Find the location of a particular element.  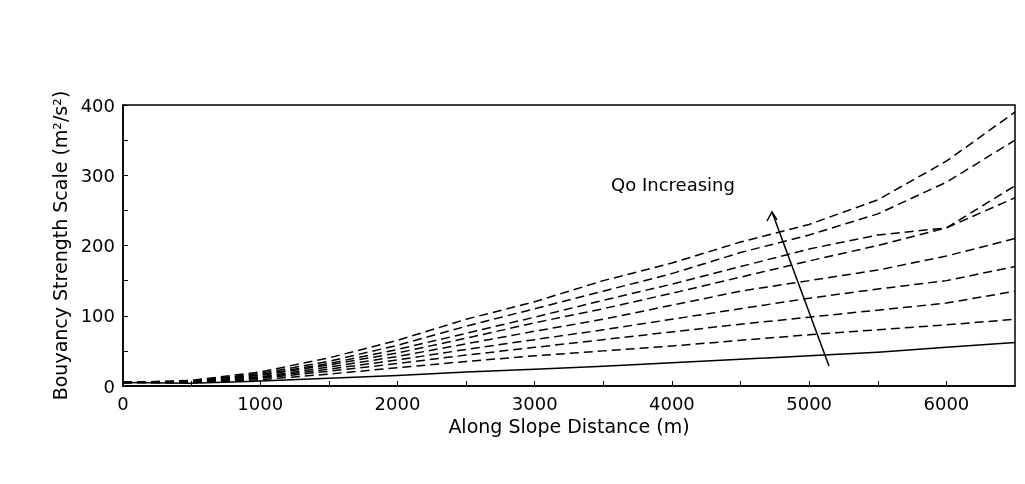

x-tick-label: 1000 is located at coordinates (260, 403).